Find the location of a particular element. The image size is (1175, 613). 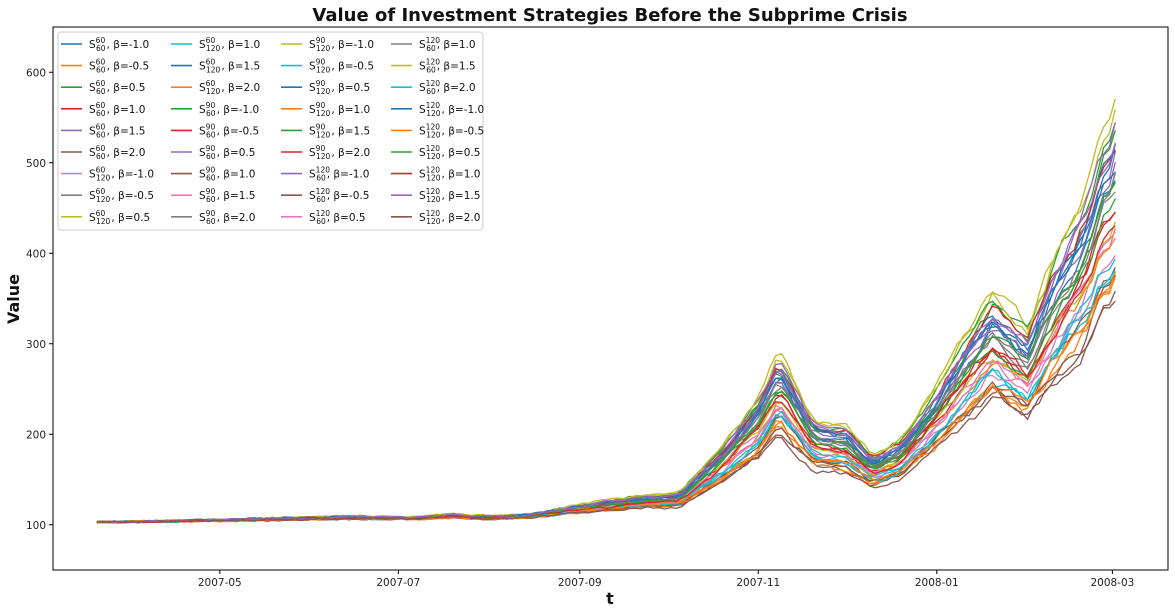

legend-box is located at coordinates (270, 131).